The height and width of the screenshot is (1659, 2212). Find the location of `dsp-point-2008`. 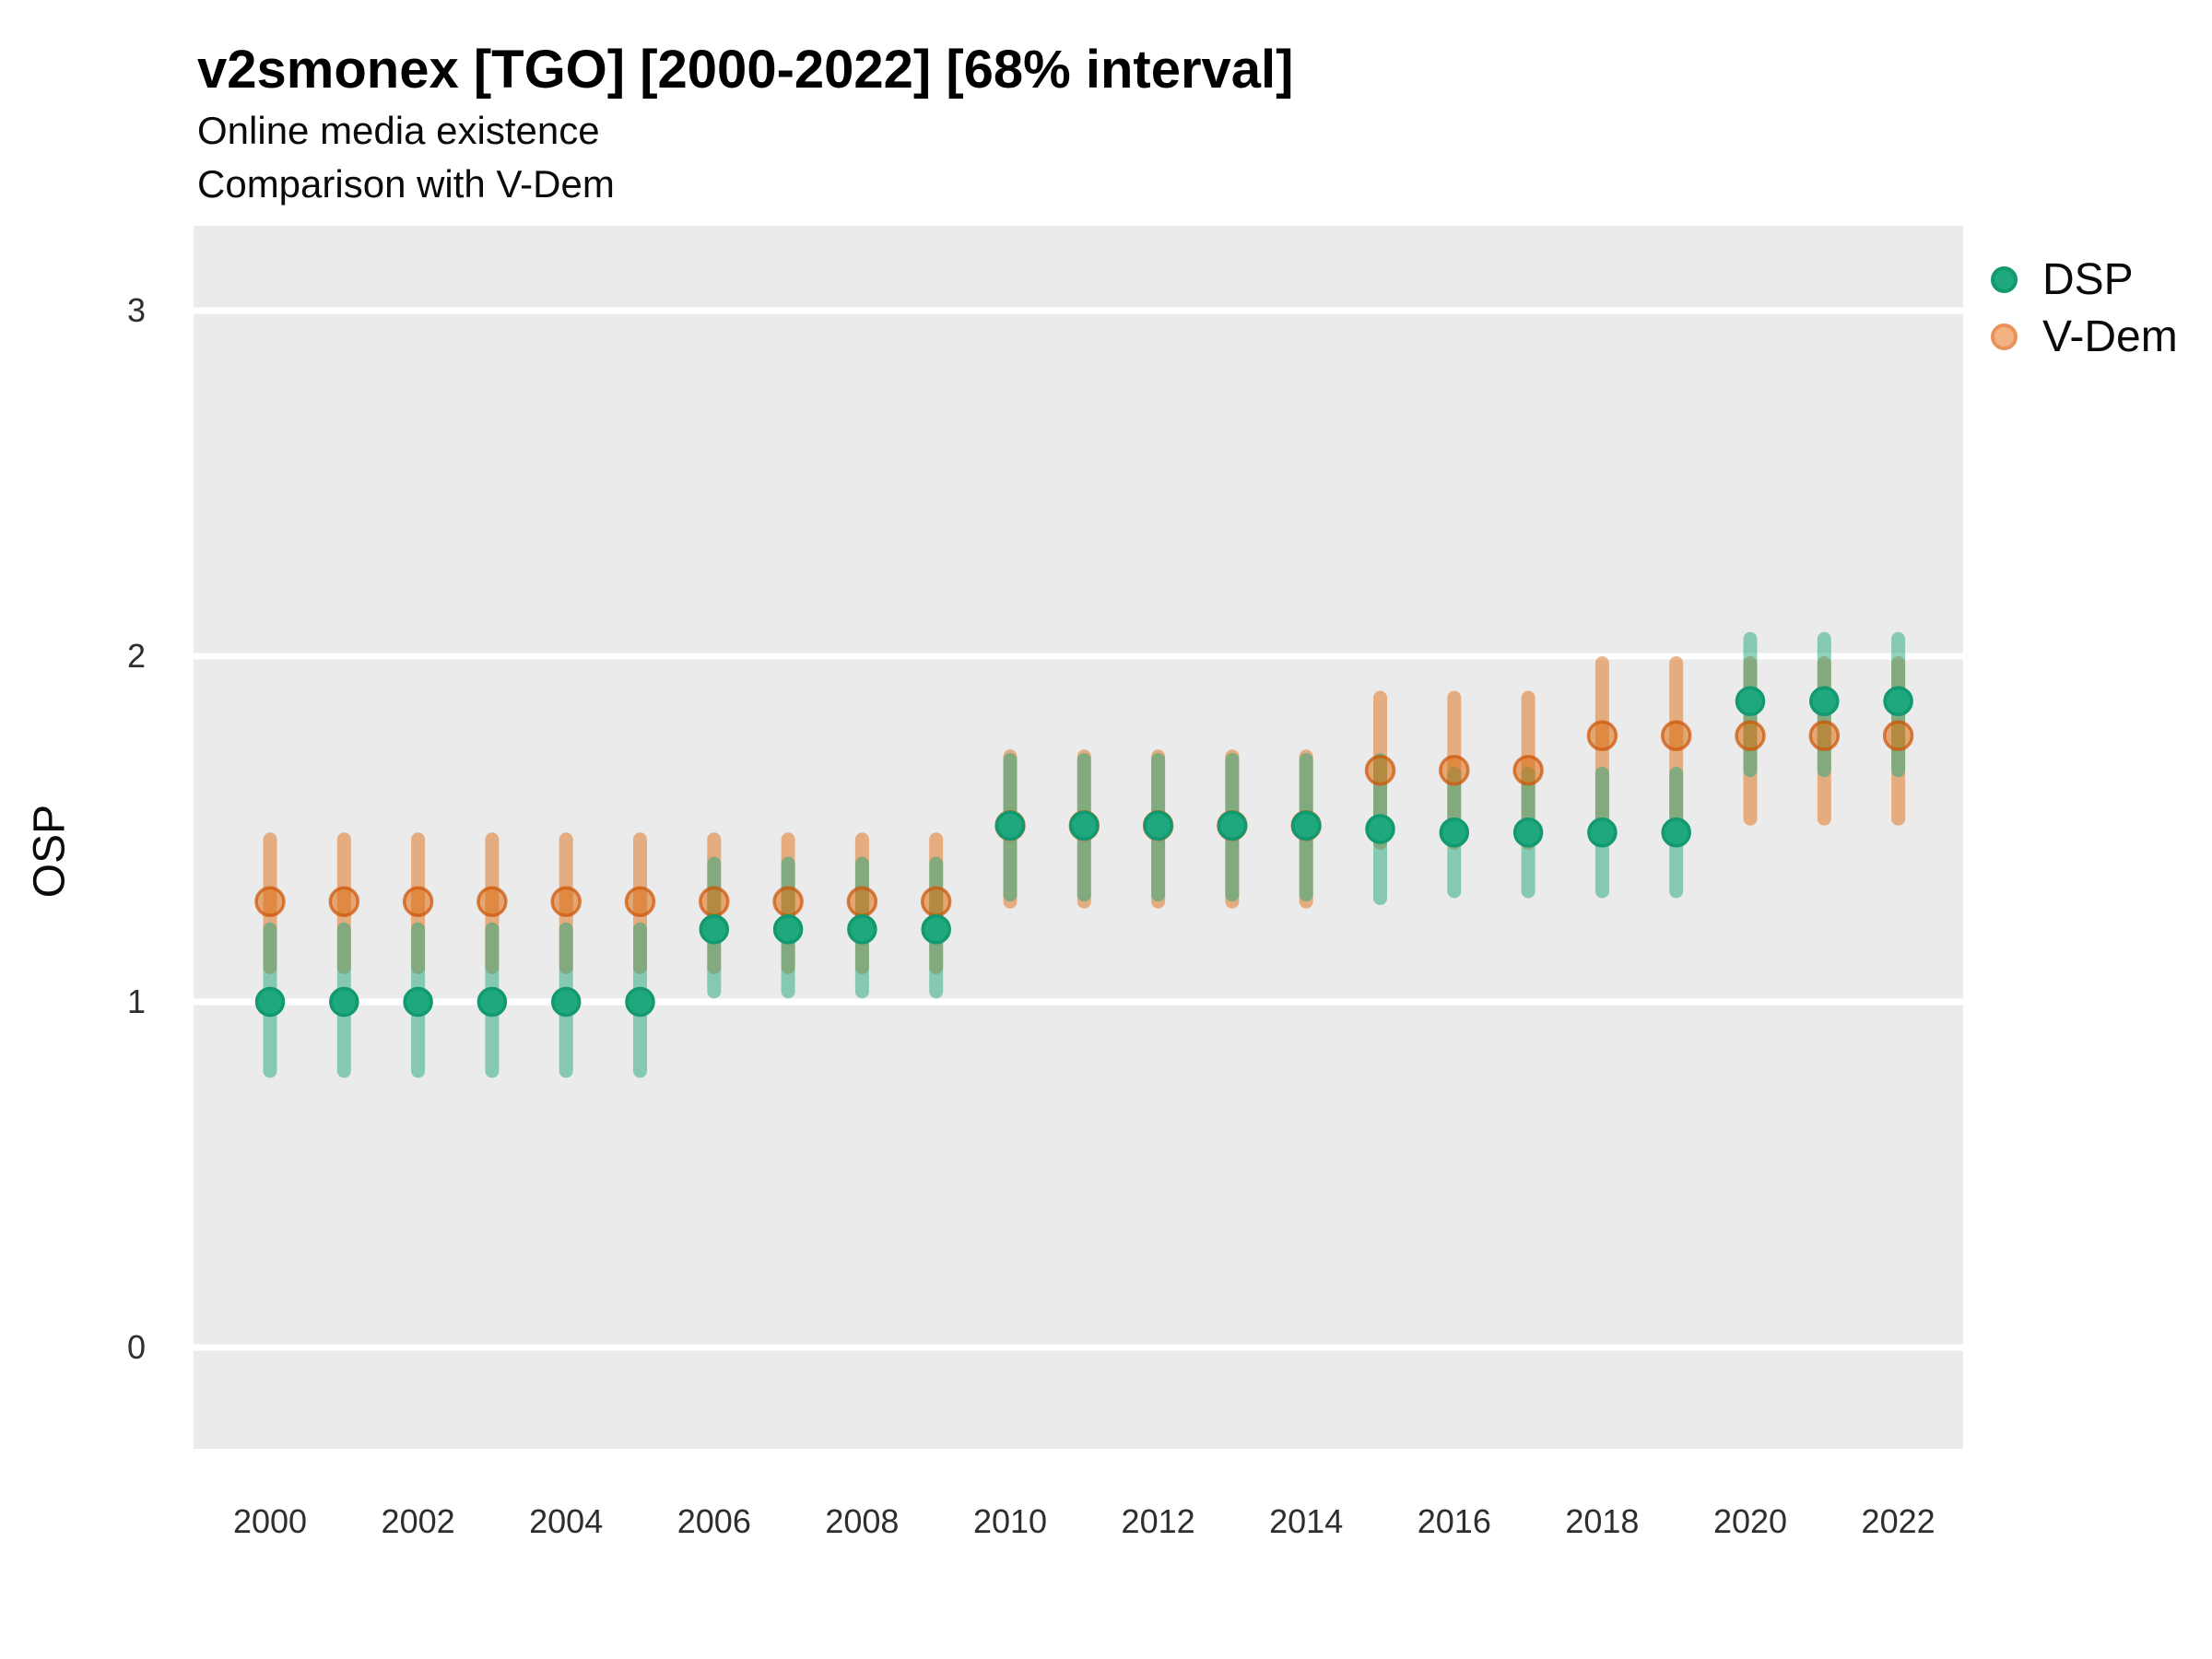

dsp-point-2008 is located at coordinates (862, 929).